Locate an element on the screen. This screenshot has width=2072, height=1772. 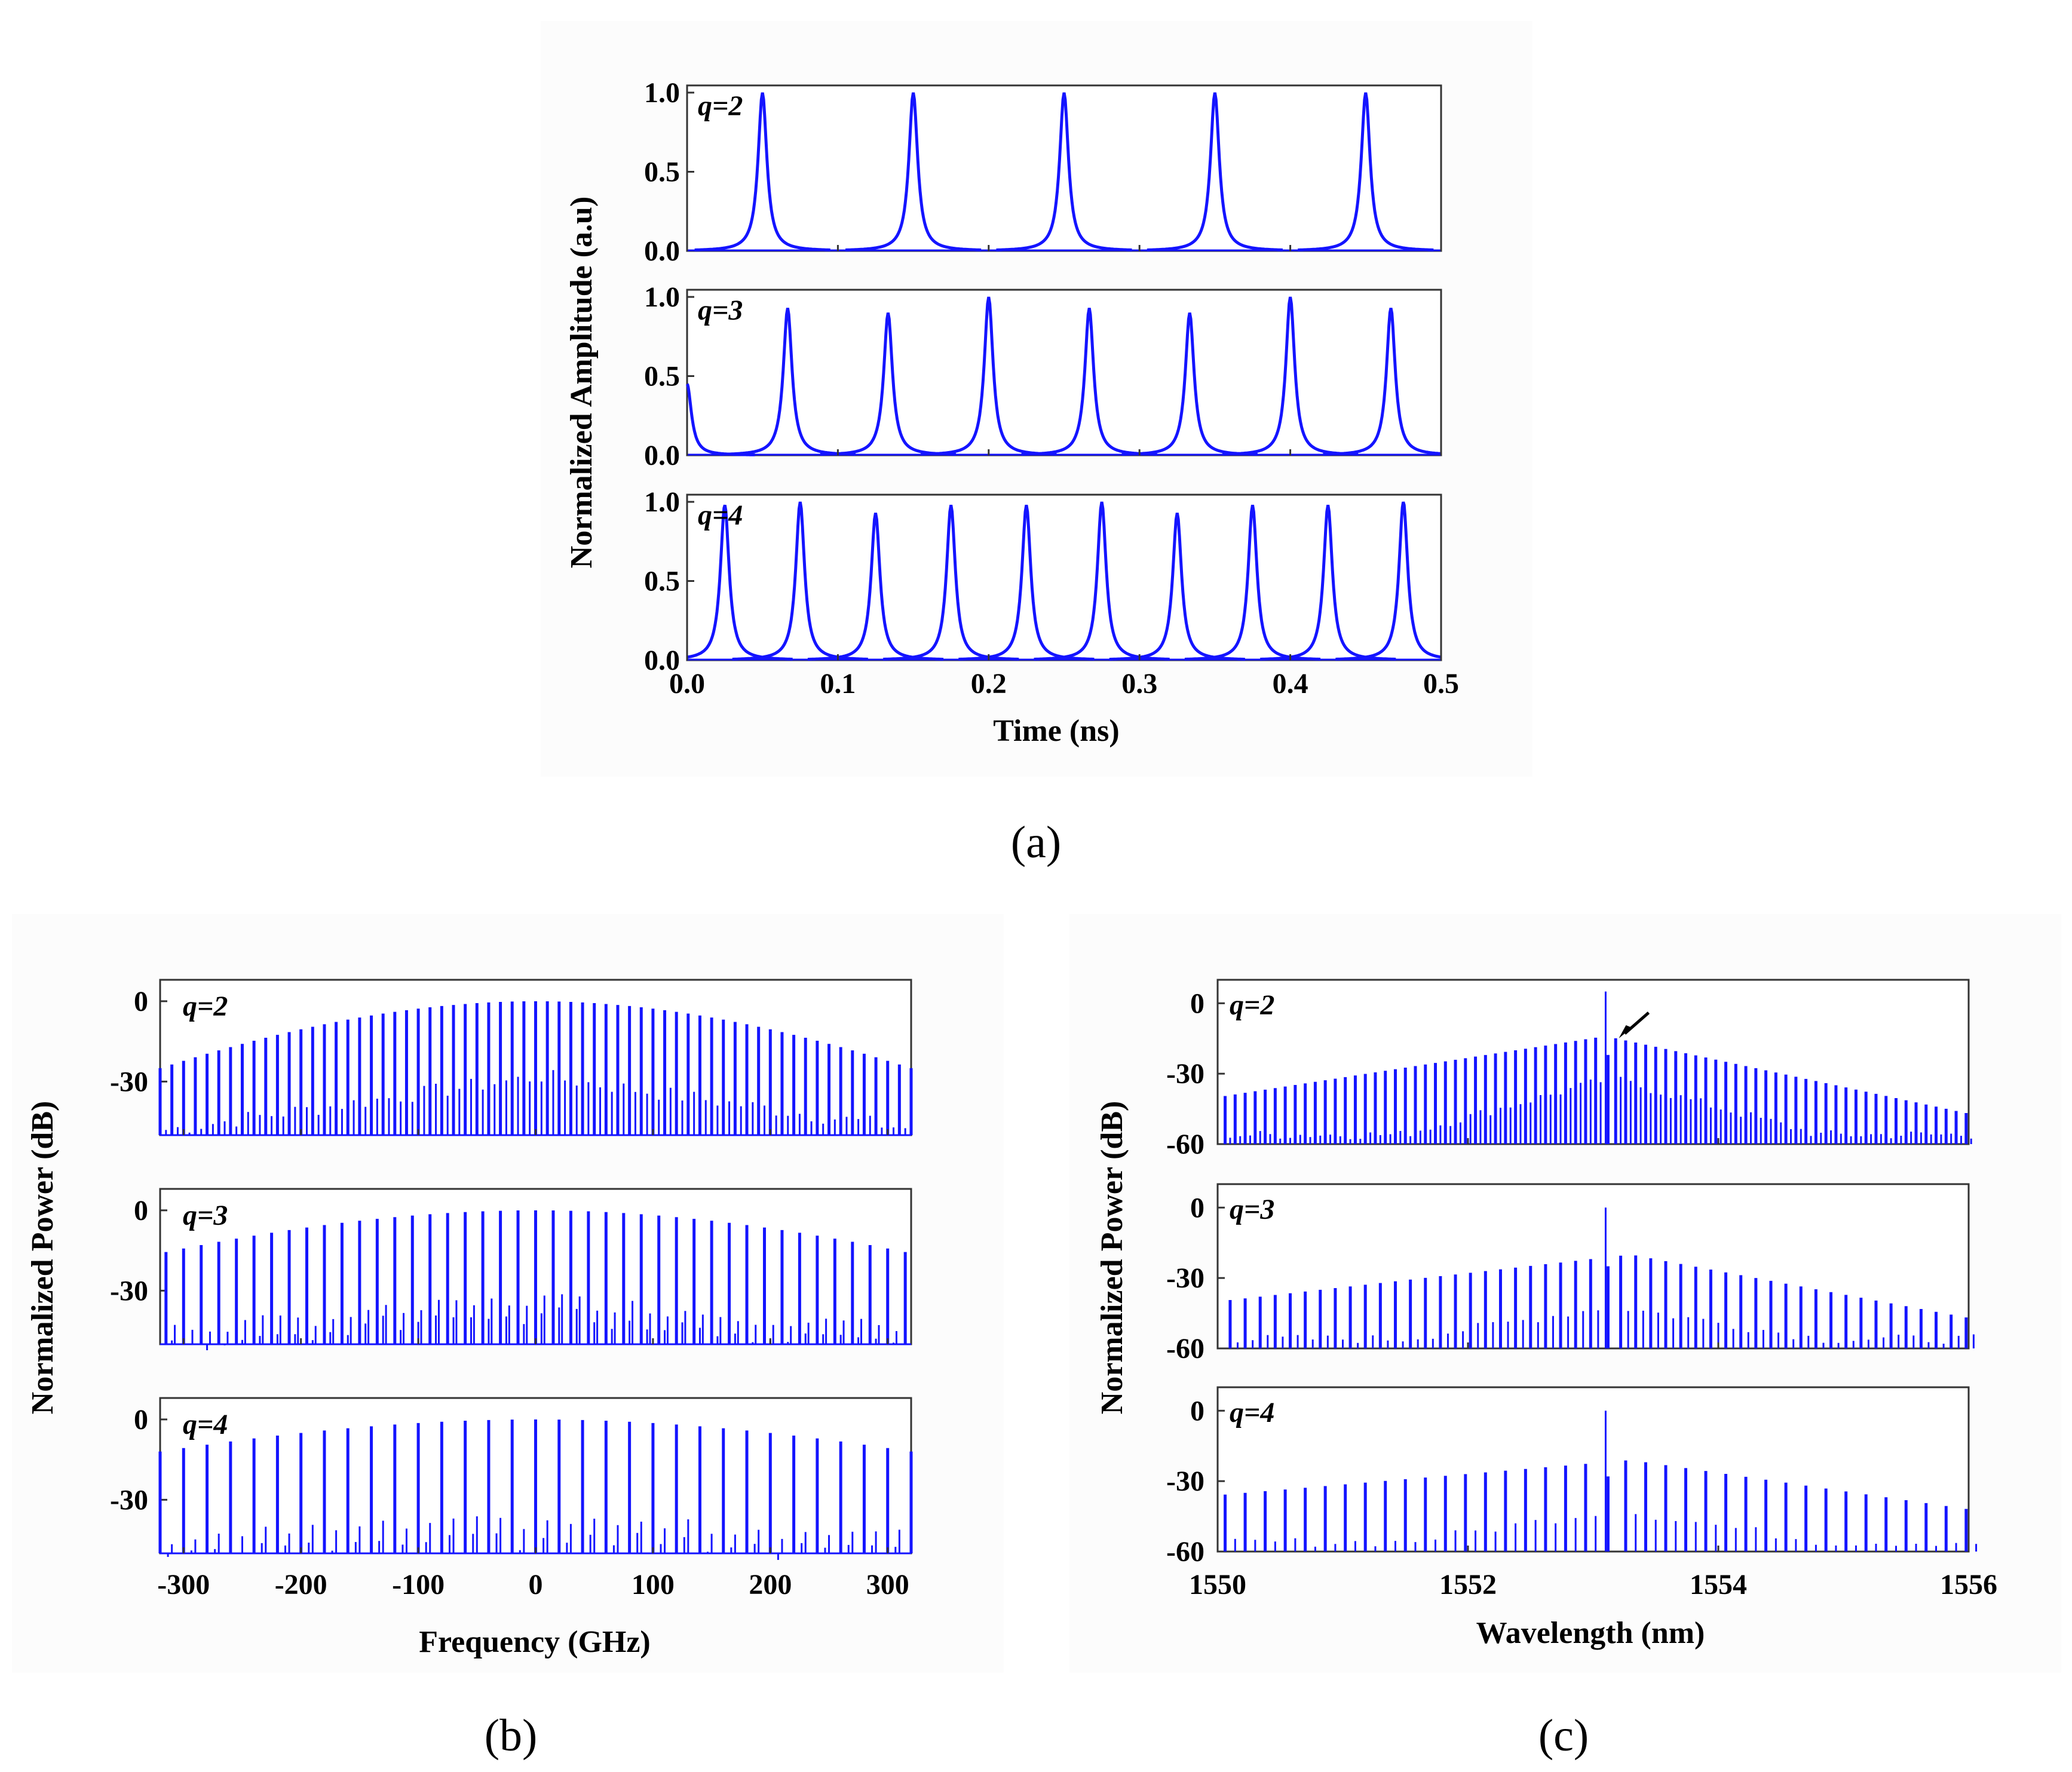
chart-b-caption: (b) is located at coordinates (512, 1736).